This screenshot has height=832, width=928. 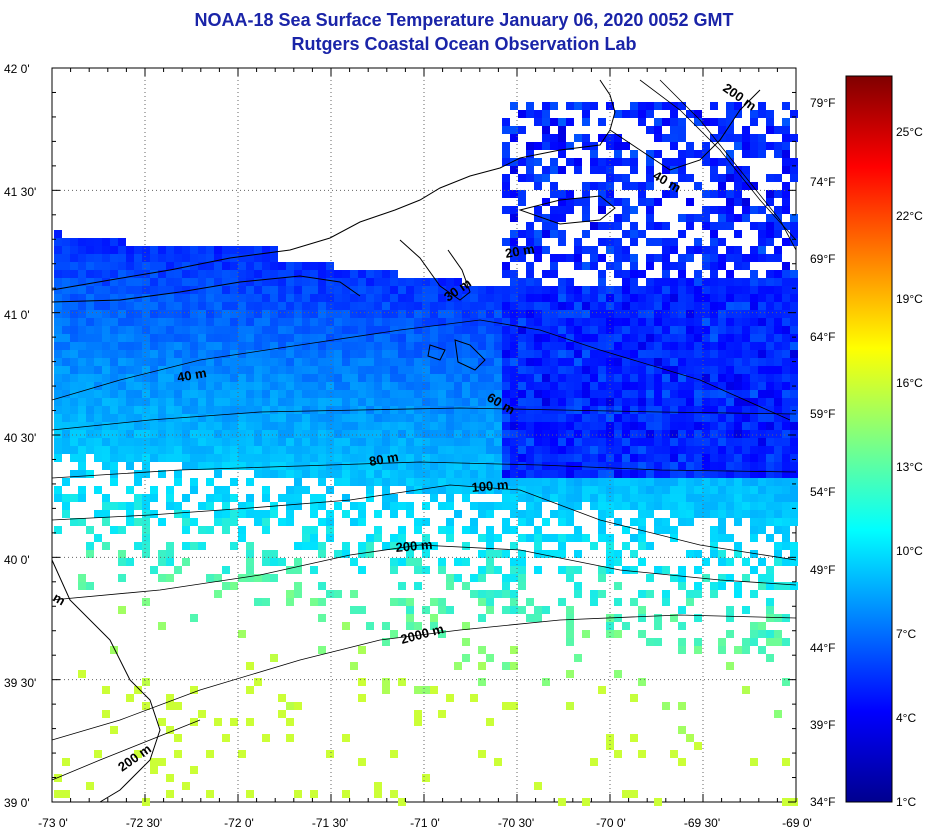 What do you see at coordinates (909, 551) in the screenshot?
I see `c-label-10: 10°C` at bounding box center [909, 551].